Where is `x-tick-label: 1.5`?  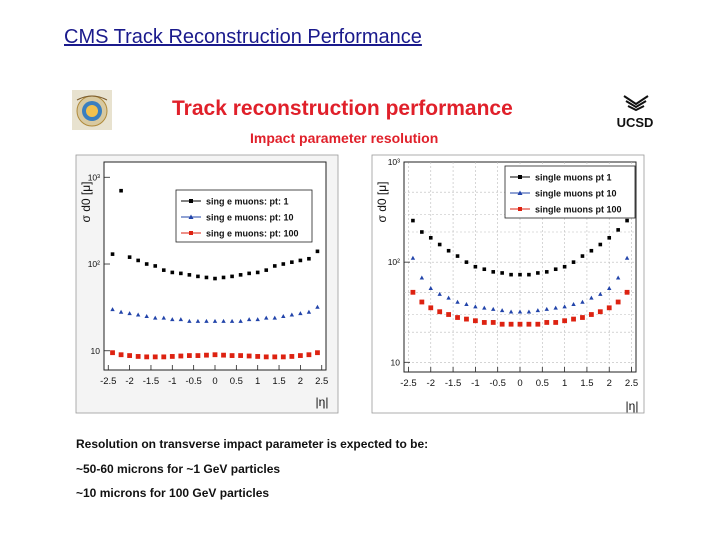 x-tick-label: 1.5 is located at coordinates (278, 381).